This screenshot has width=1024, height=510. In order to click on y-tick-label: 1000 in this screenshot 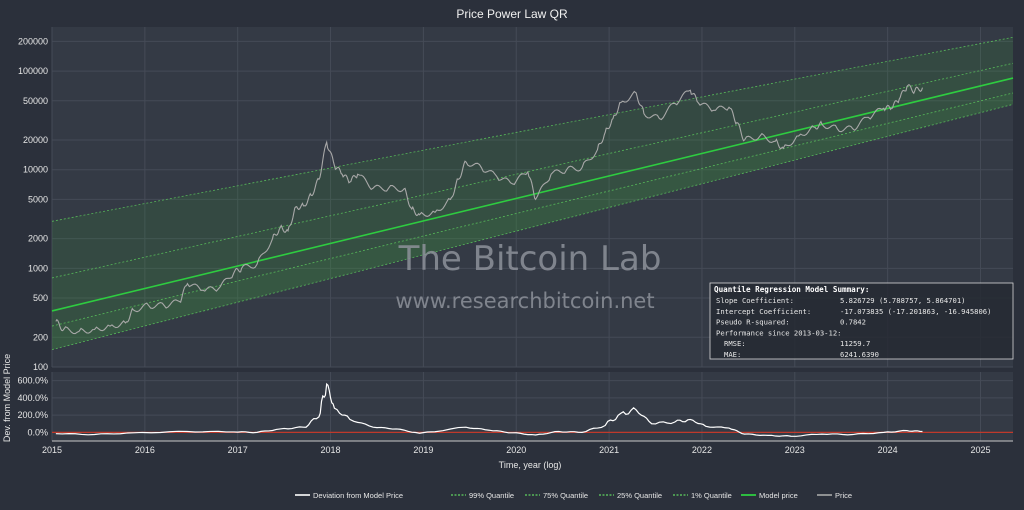, I will do `click(38, 268)`.